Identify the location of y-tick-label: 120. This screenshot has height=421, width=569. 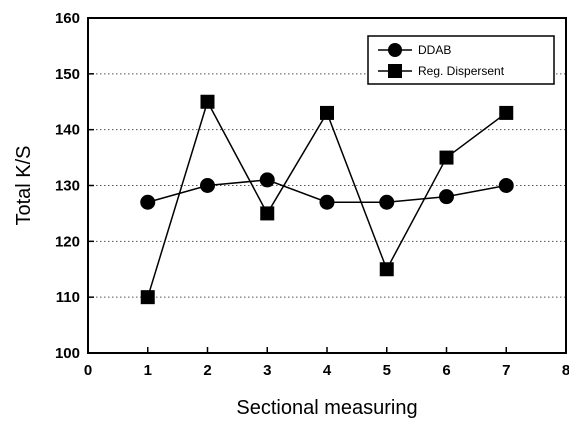
(67, 241).